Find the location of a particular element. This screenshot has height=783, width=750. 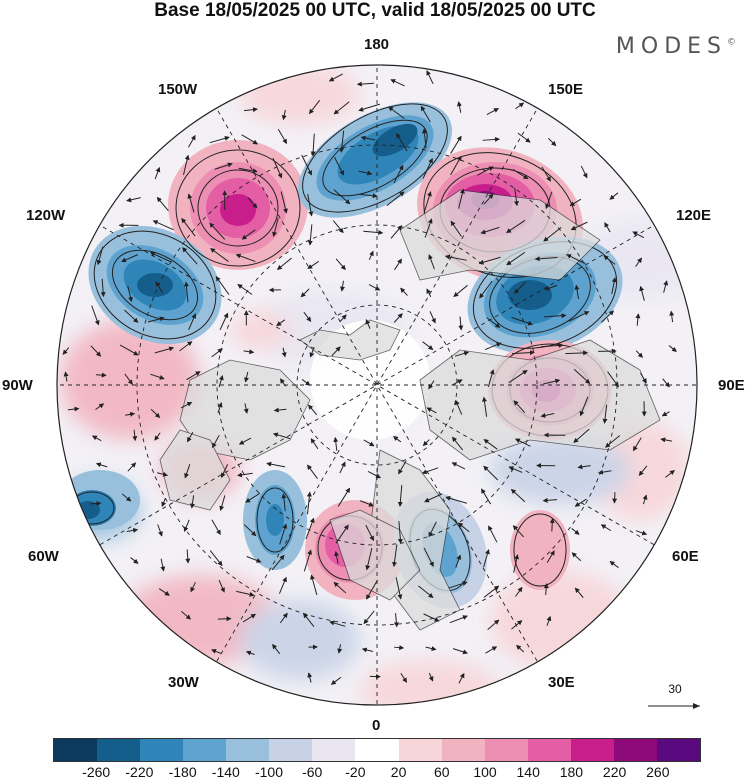

colorbar-tick-label: 220 is located at coordinates (614, 772).